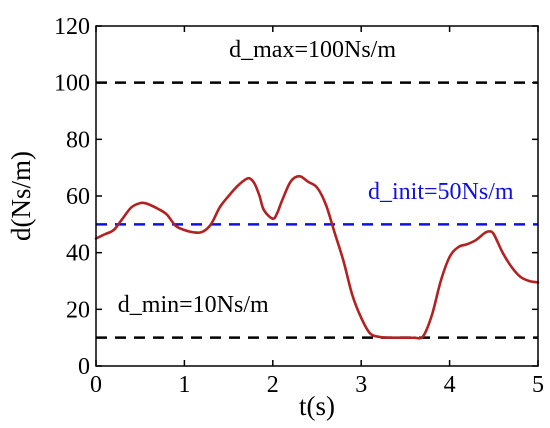  Describe the element at coordinates (78, 254) in the screenshot. I see `y-tick-label: 40` at that location.